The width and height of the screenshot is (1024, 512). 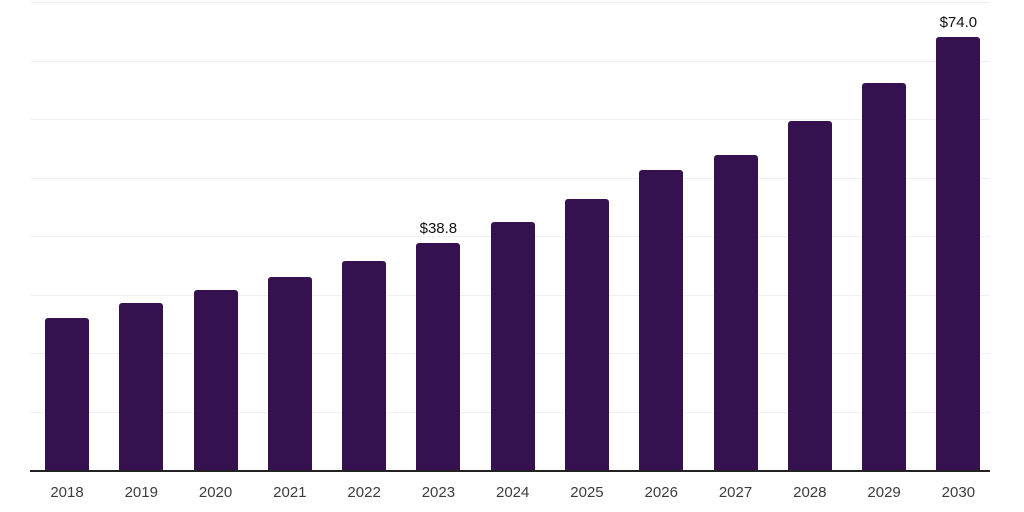 What do you see at coordinates (67, 492) in the screenshot?
I see `x-tick-label-2018: 2018` at bounding box center [67, 492].